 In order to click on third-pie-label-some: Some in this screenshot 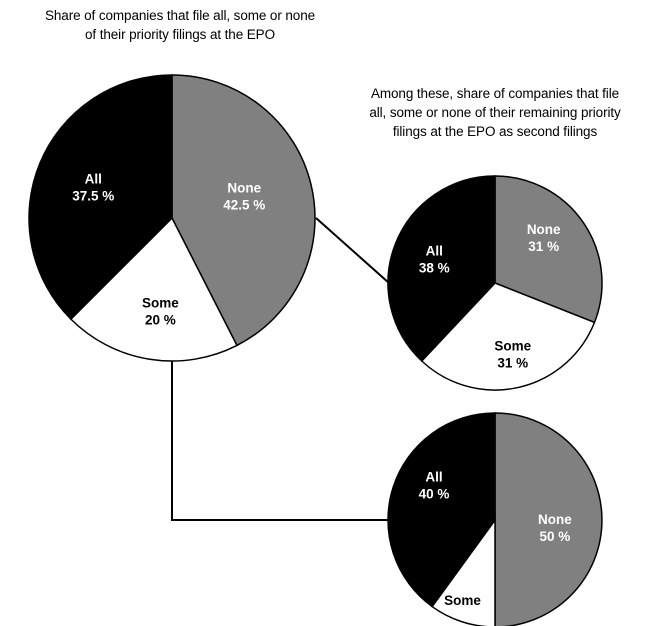, I will do `click(462, 600)`.